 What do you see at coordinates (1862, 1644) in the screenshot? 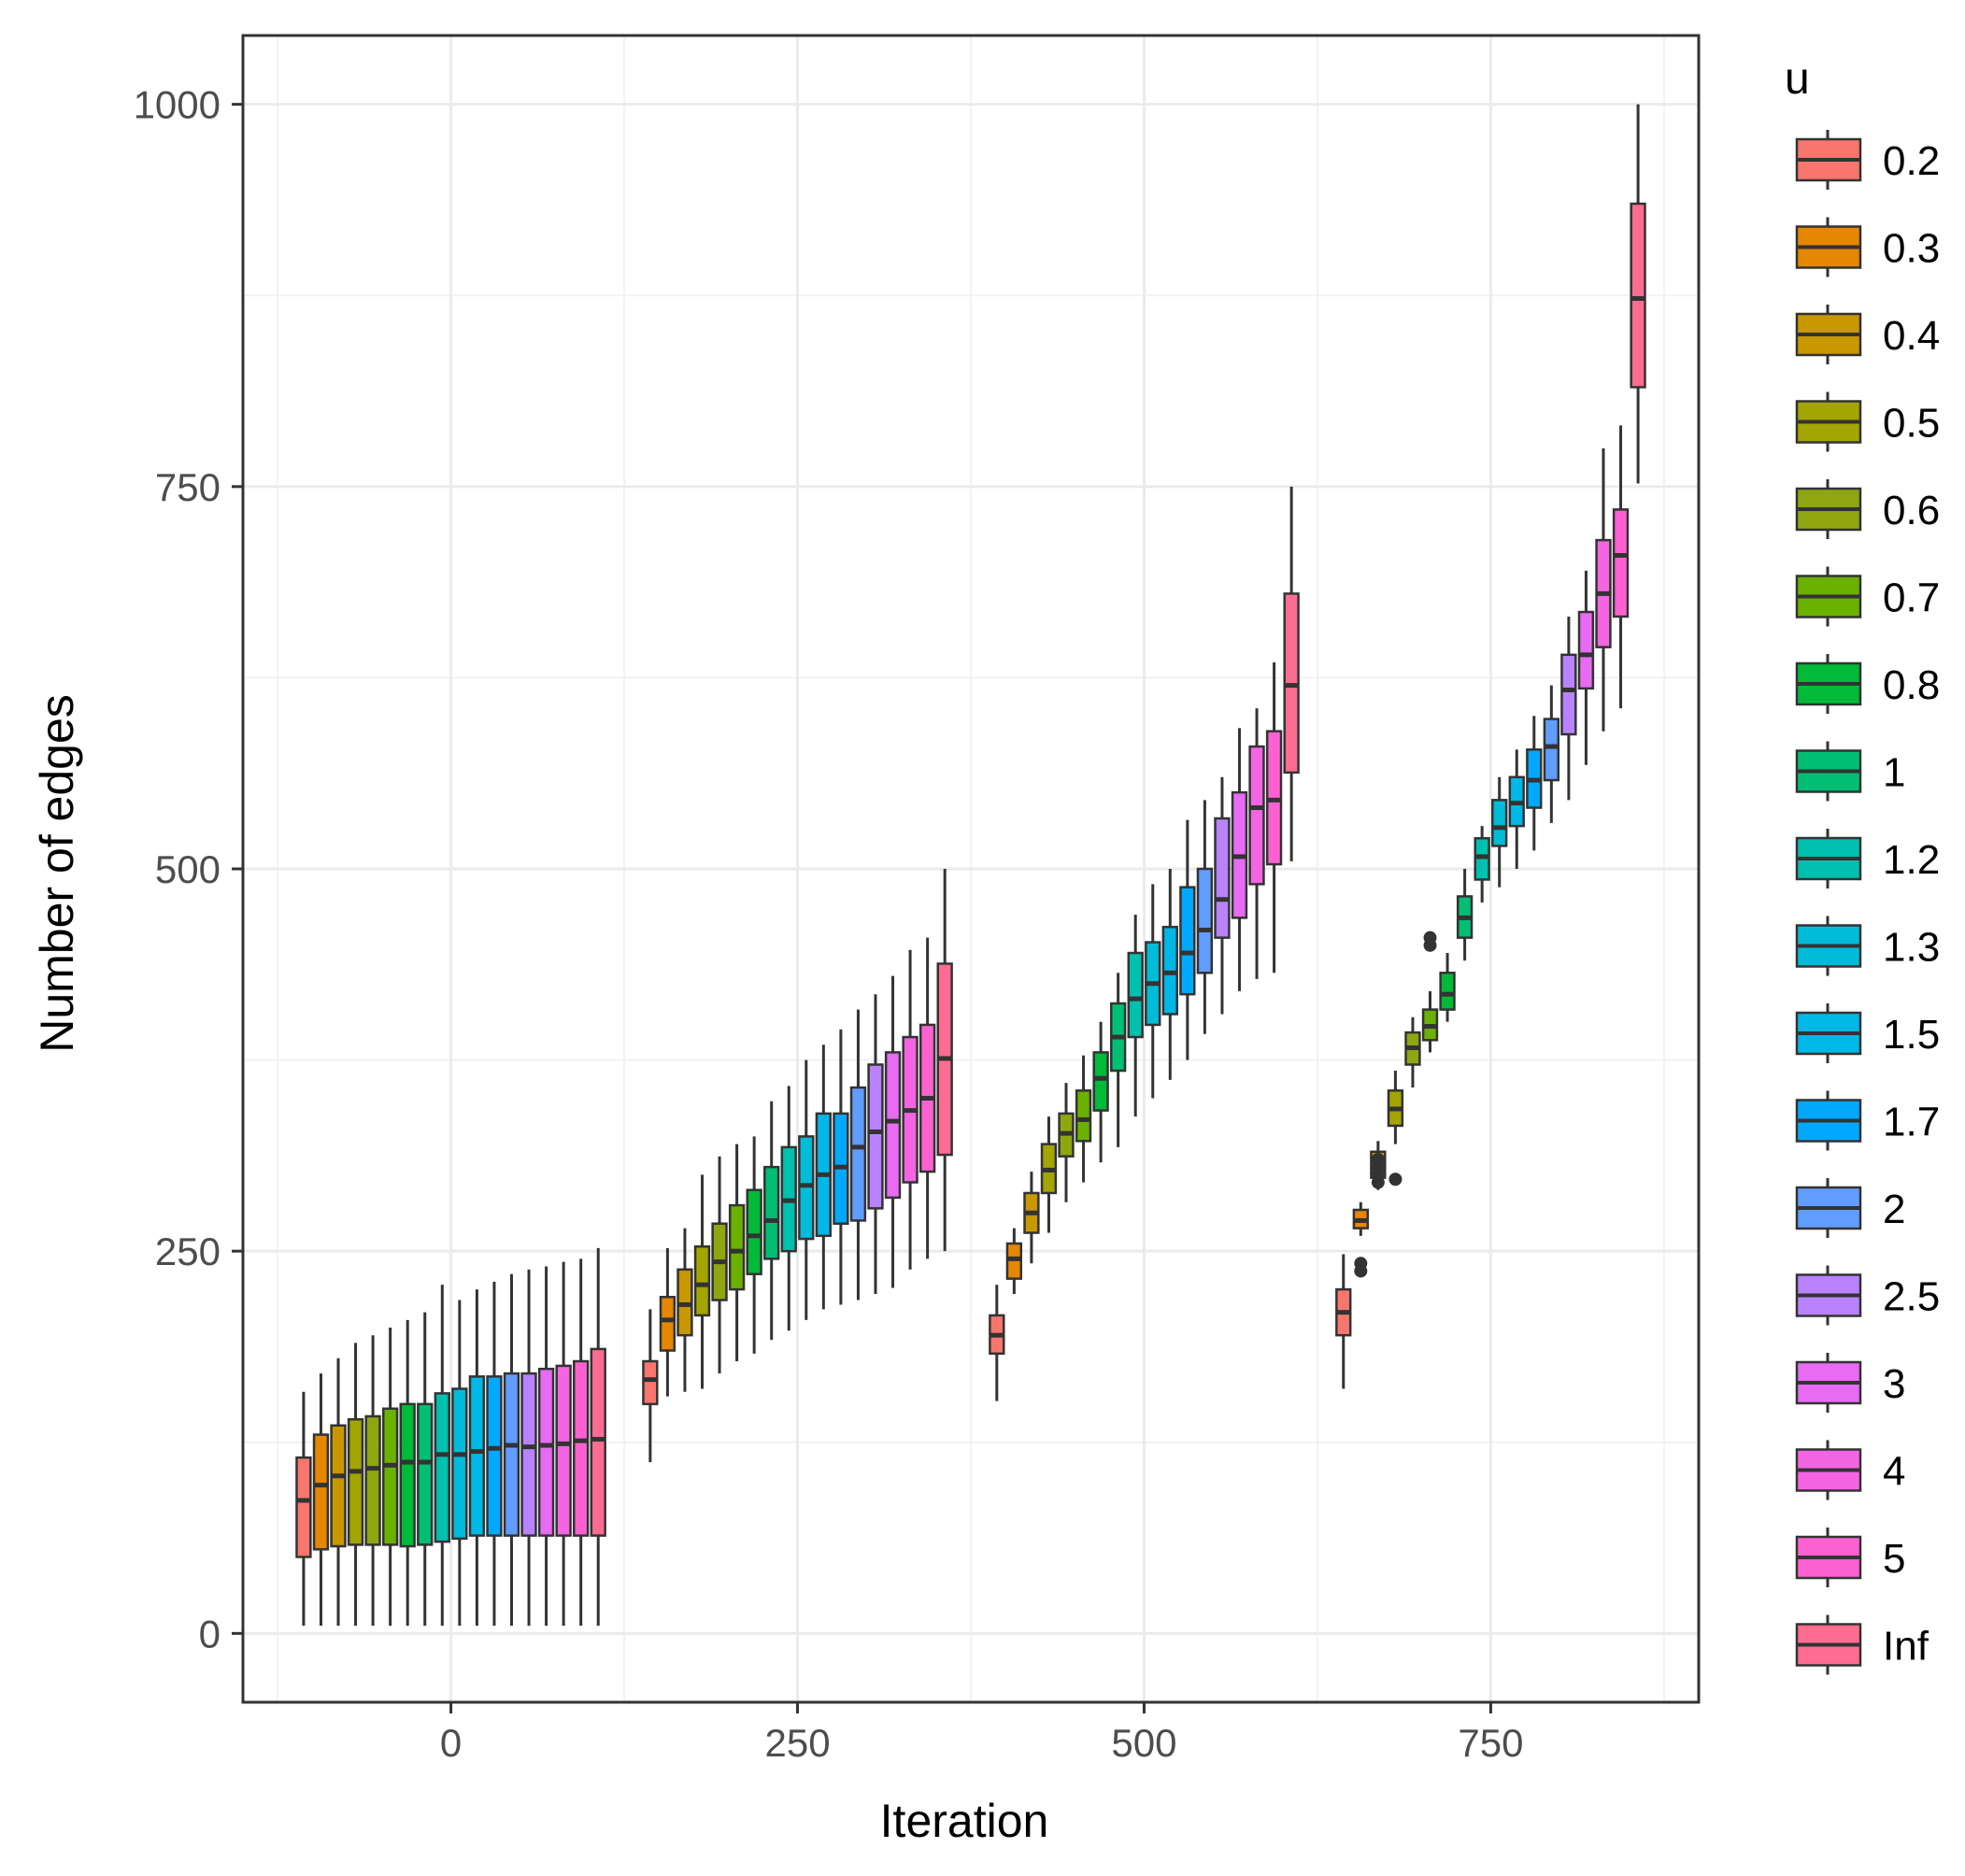
I see `legend-item: Inf` at bounding box center [1862, 1644].